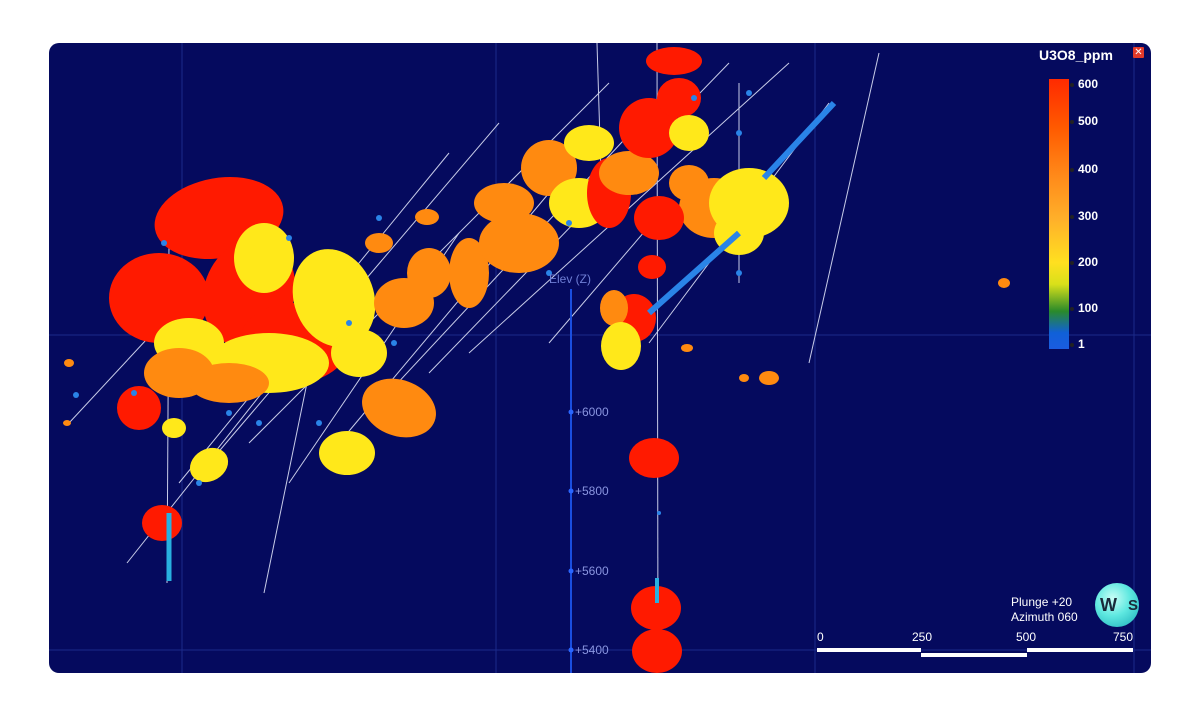  I want to click on elevation-tick-label: +5800, so click(592, 491).